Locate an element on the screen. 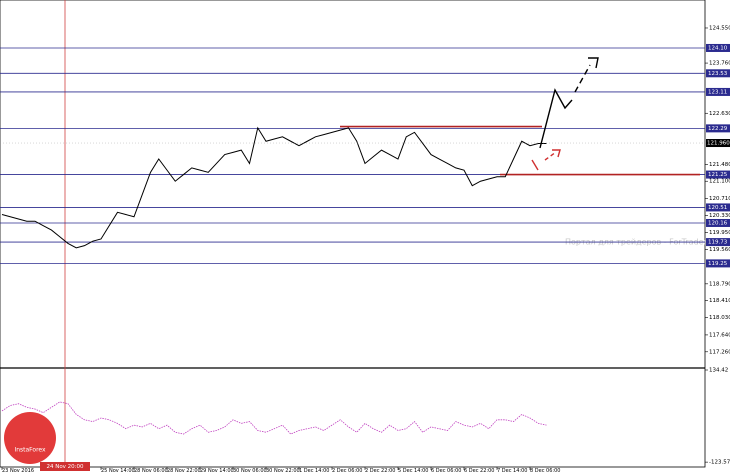 The image size is (730, 474). level-label: 123.11 is located at coordinates (717, 92).